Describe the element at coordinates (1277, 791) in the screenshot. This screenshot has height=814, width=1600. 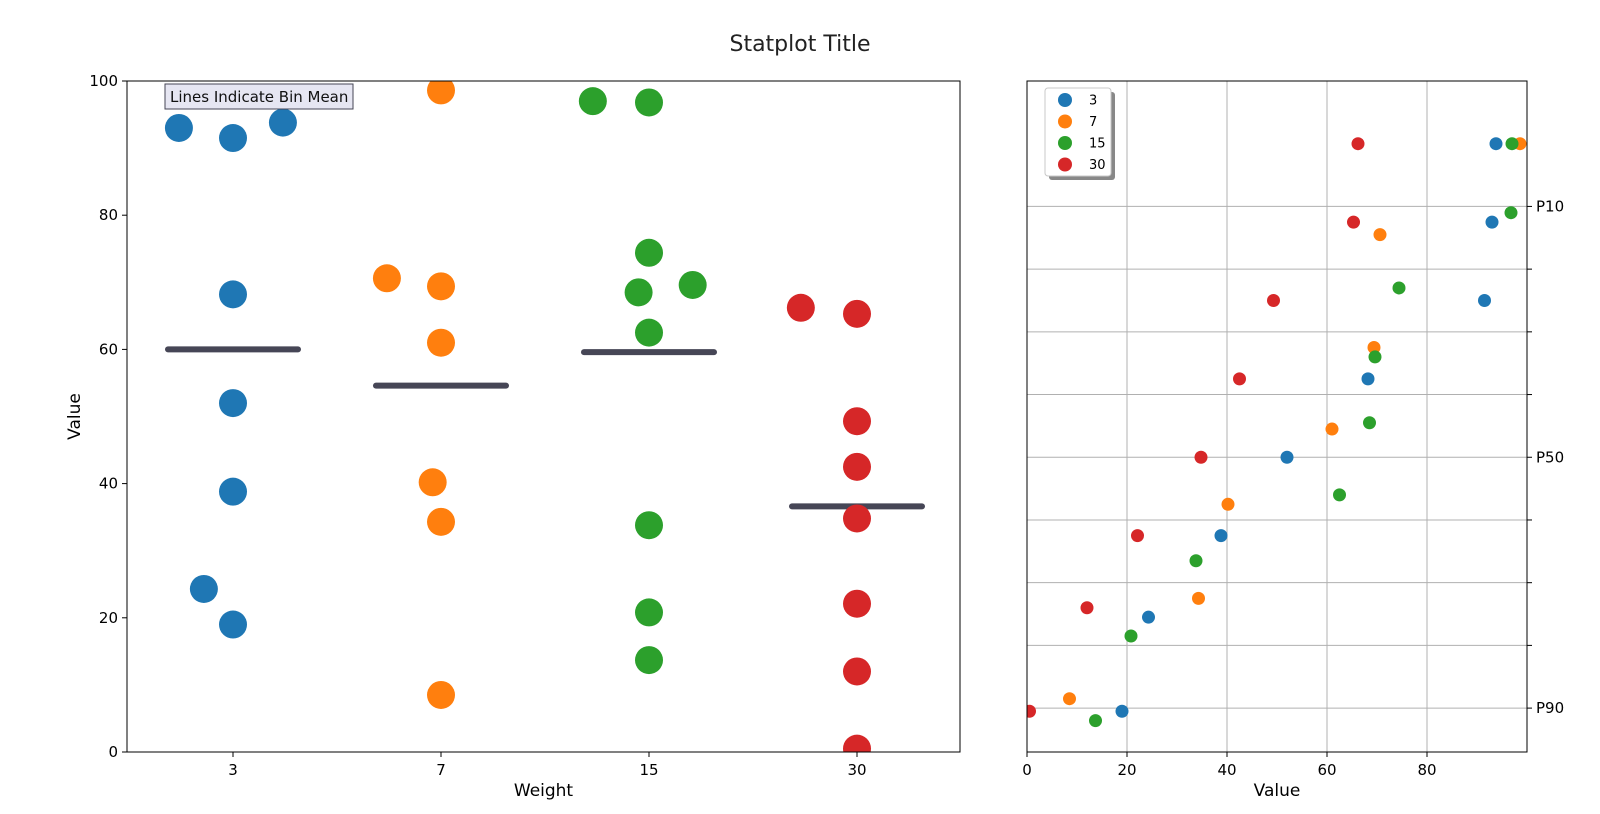
I see `right-x-axis-label: Value` at that location.